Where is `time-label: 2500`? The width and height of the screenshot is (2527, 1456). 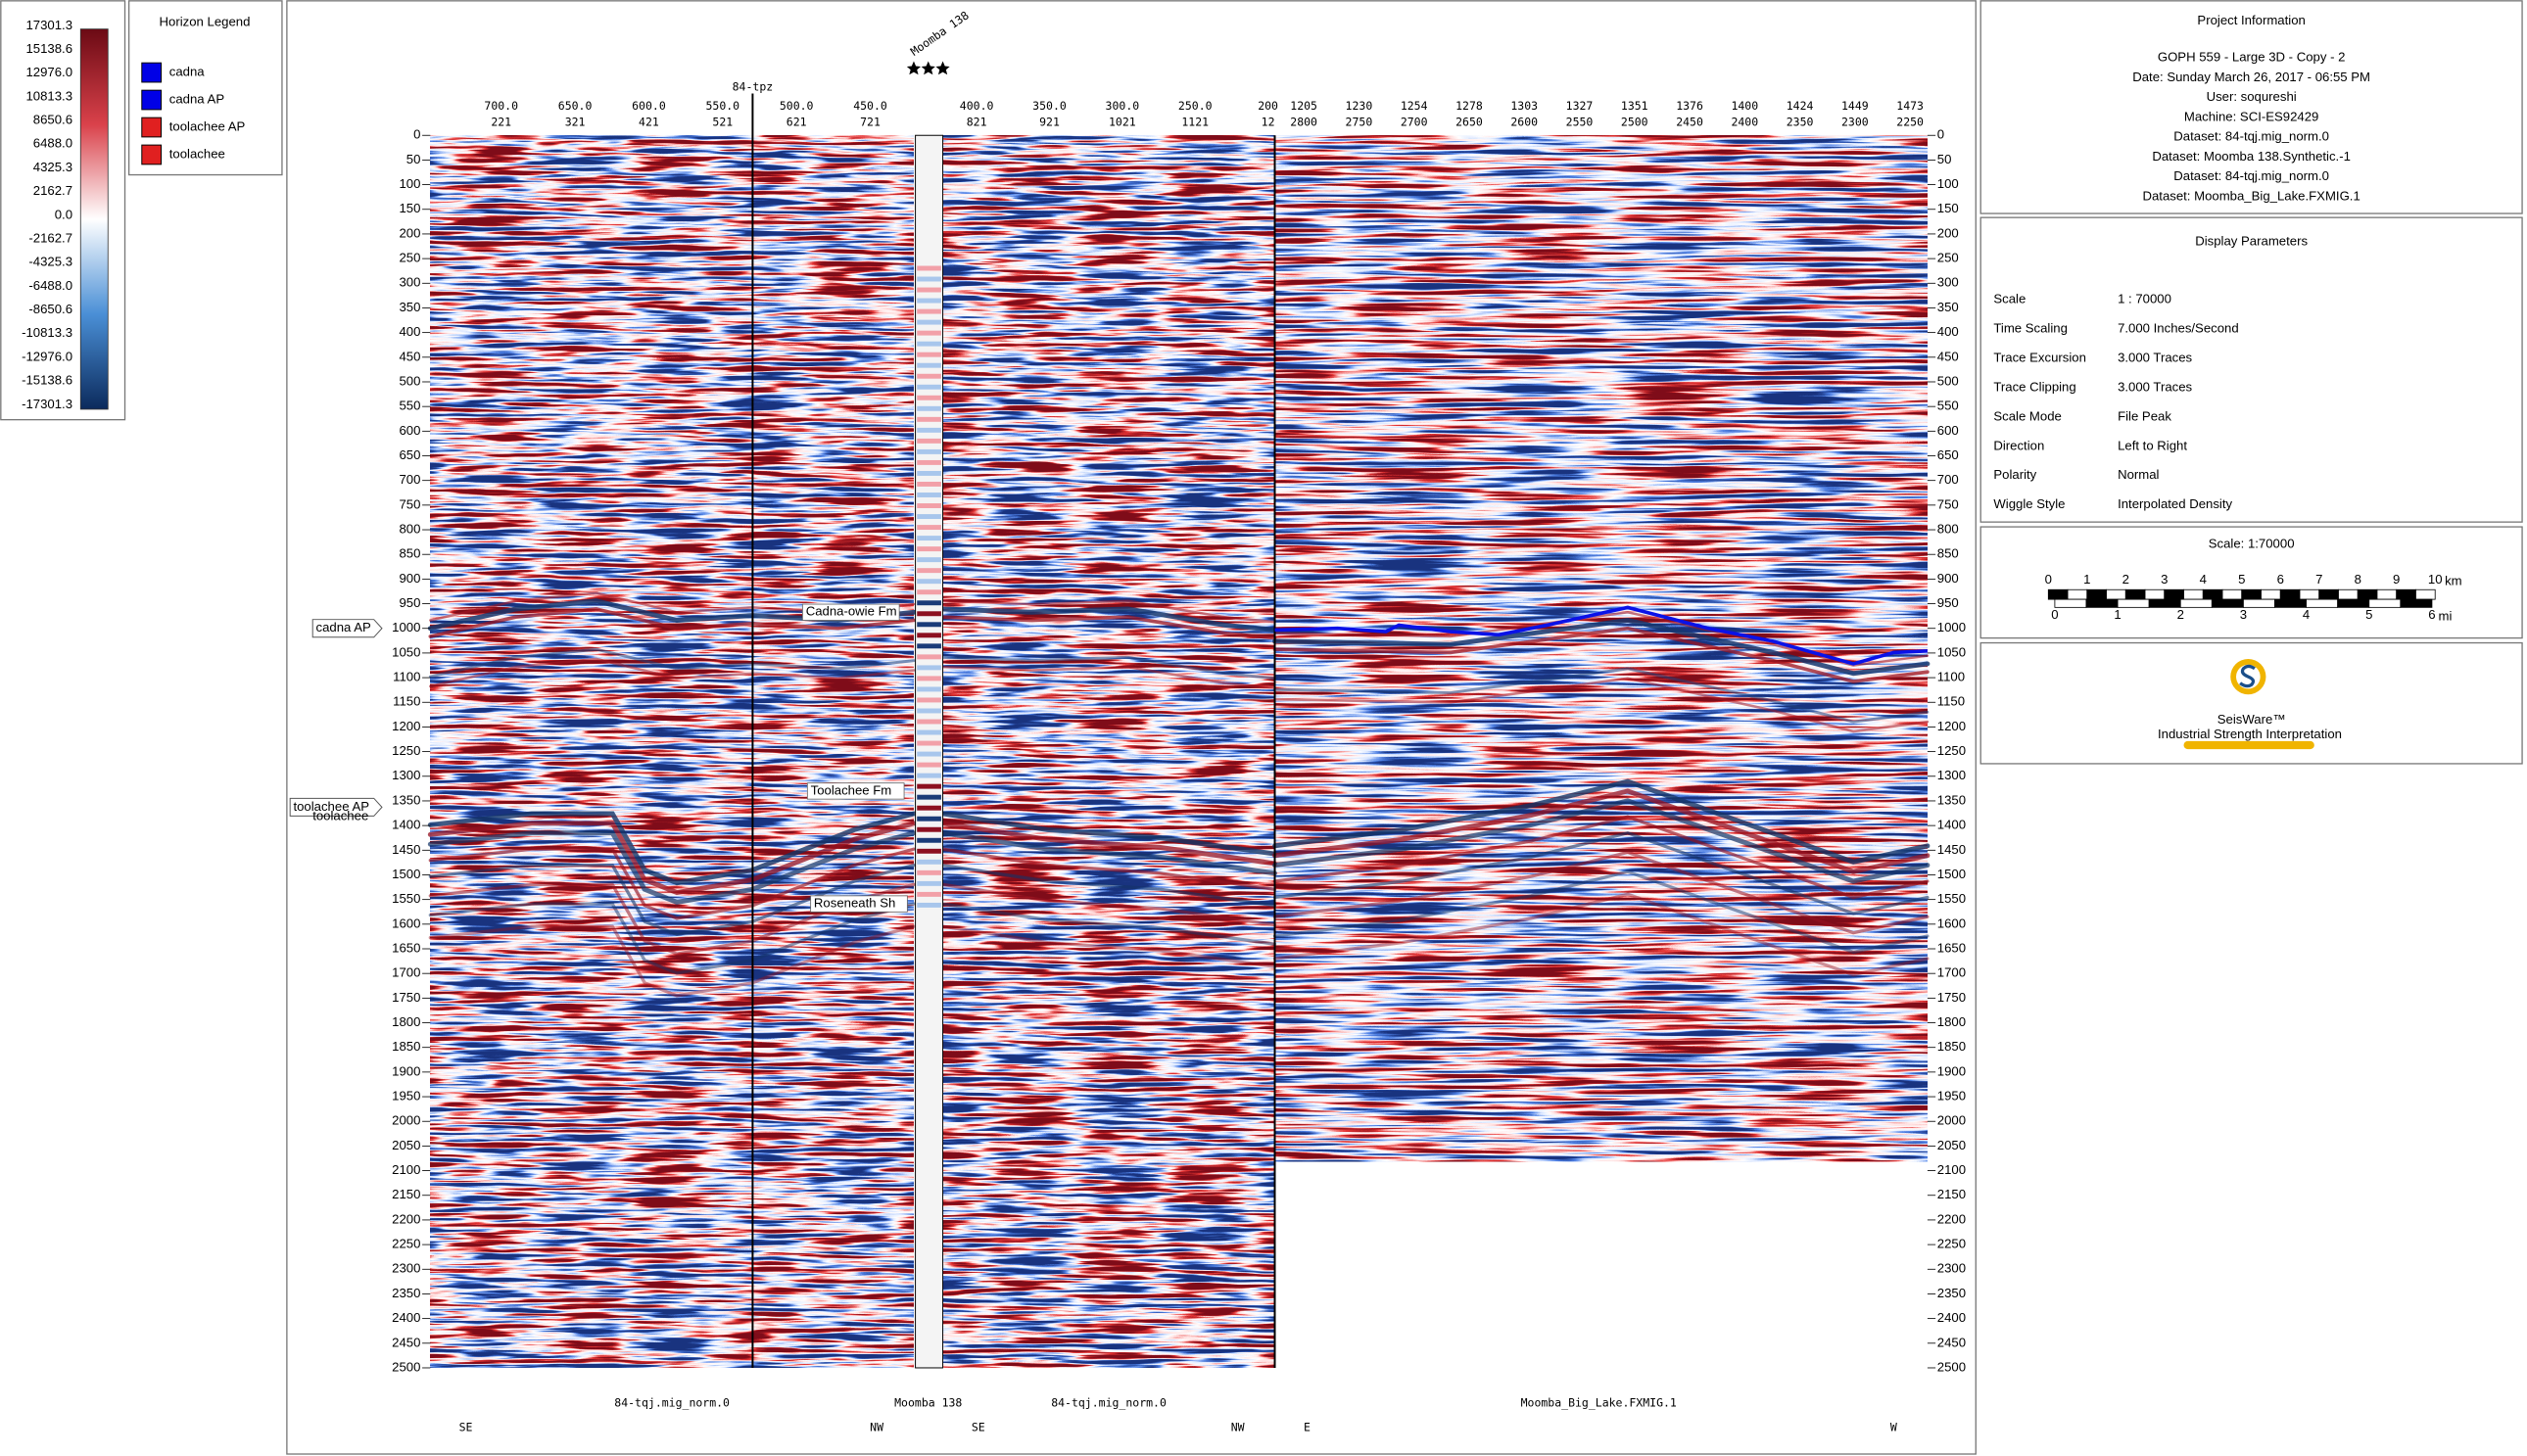 time-label: 2500 is located at coordinates (406, 1366).